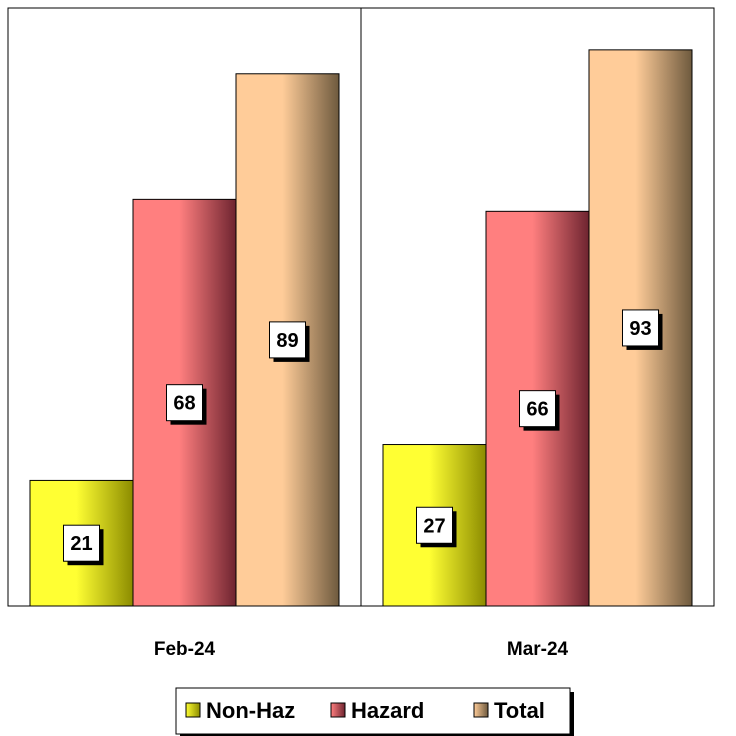 The height and width of the screenshot is (736, 736). I want to click on data-label-value: 27, so click(434, 526).